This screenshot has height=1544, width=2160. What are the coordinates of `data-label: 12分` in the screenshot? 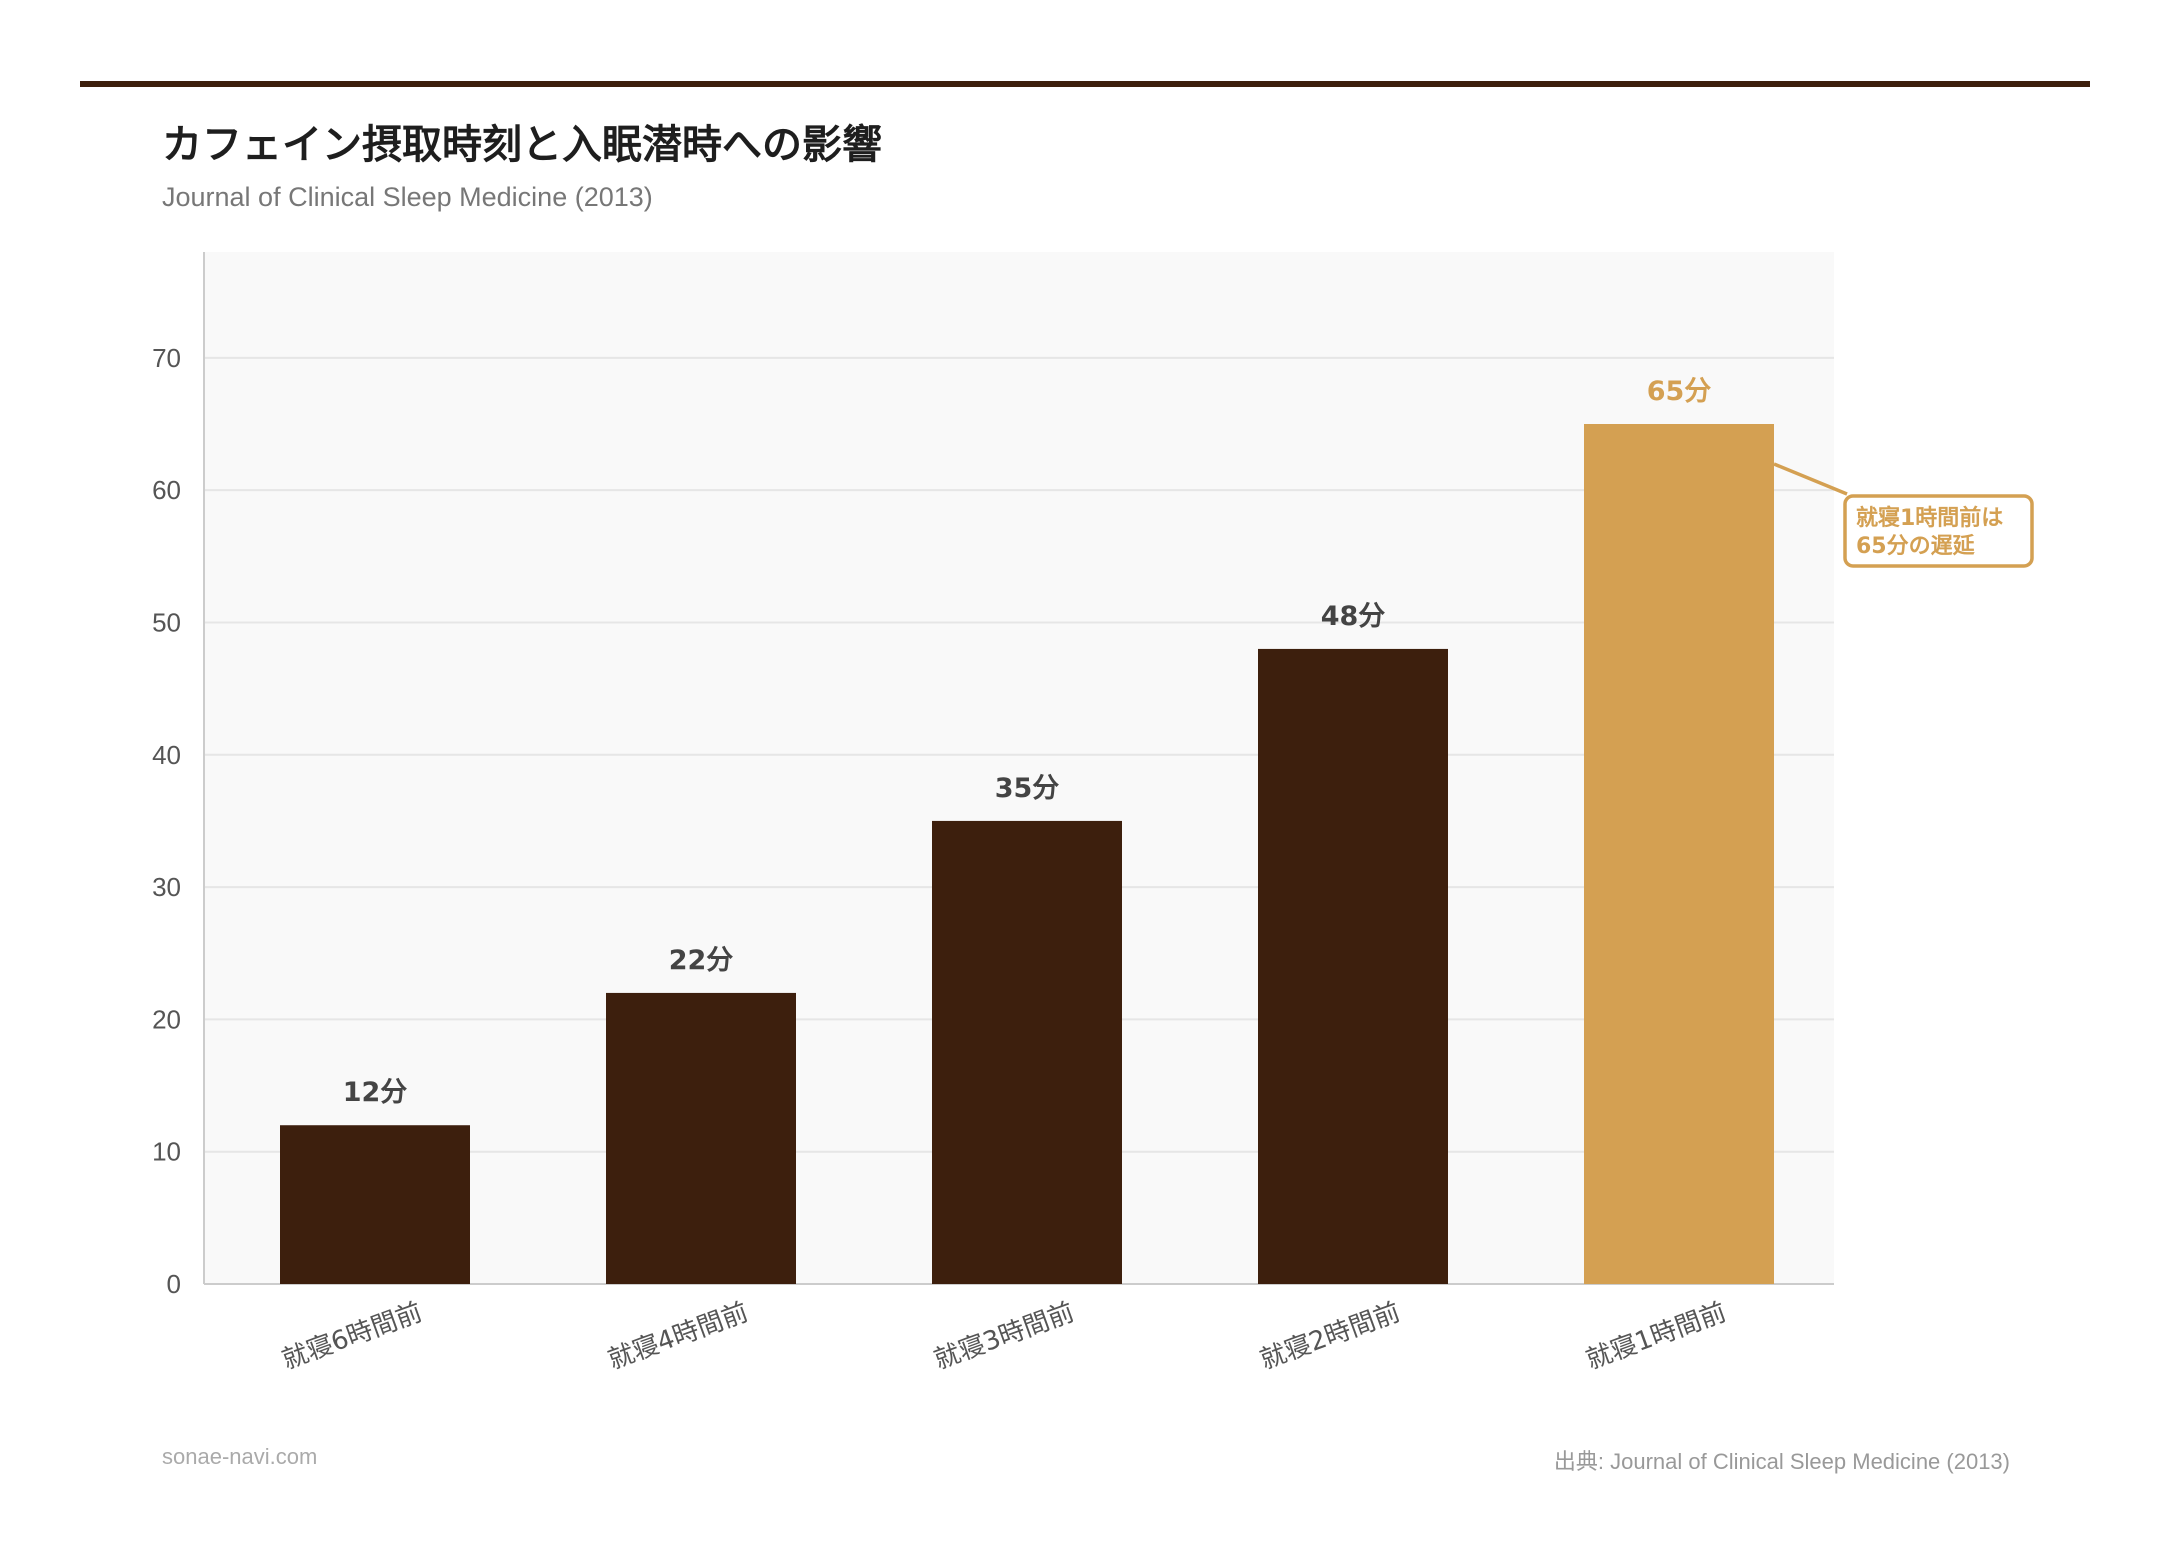 It's located at (375, 1092).